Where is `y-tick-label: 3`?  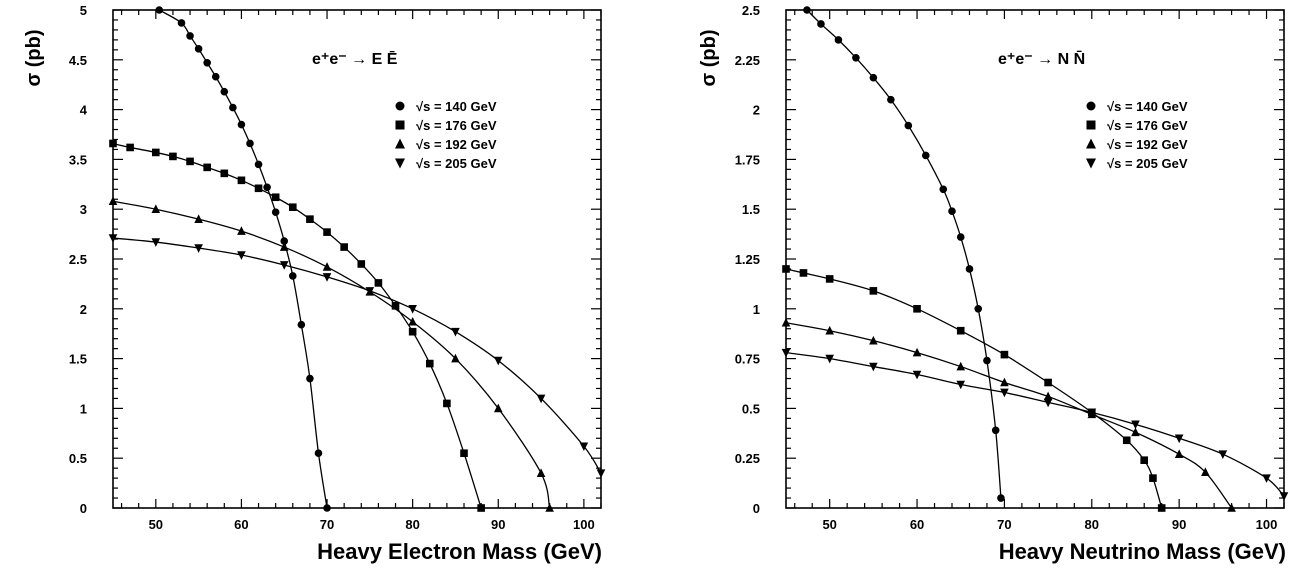
y-tick-label: 3 is located at coordinates (83, 209).